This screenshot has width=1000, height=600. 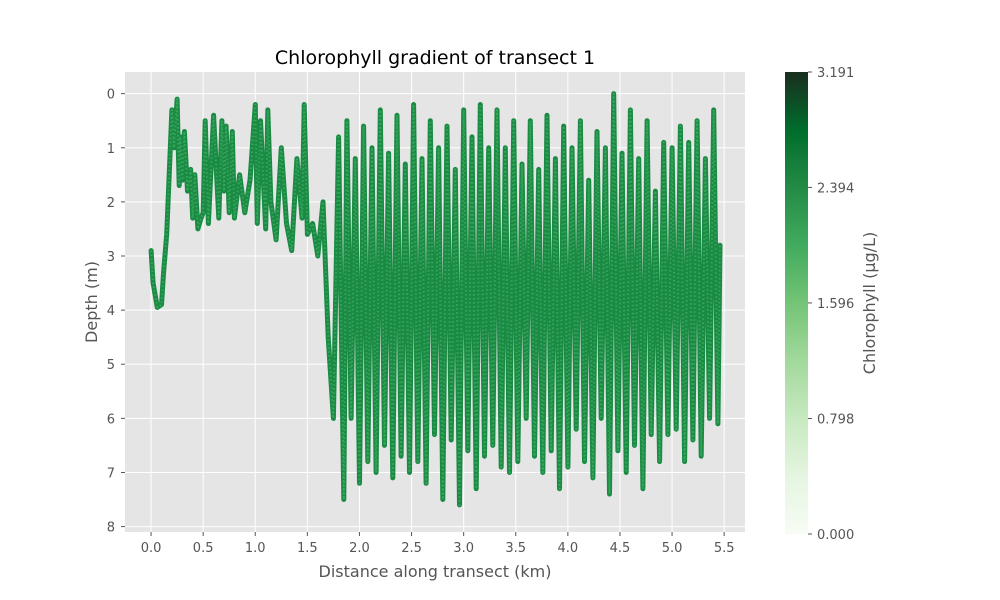 I want to click on x-tick-label: 2.5, so click(x=411, y=548).